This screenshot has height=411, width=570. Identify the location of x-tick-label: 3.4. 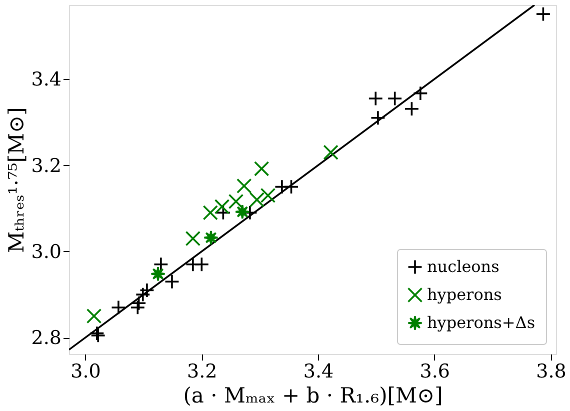
(318, 371).